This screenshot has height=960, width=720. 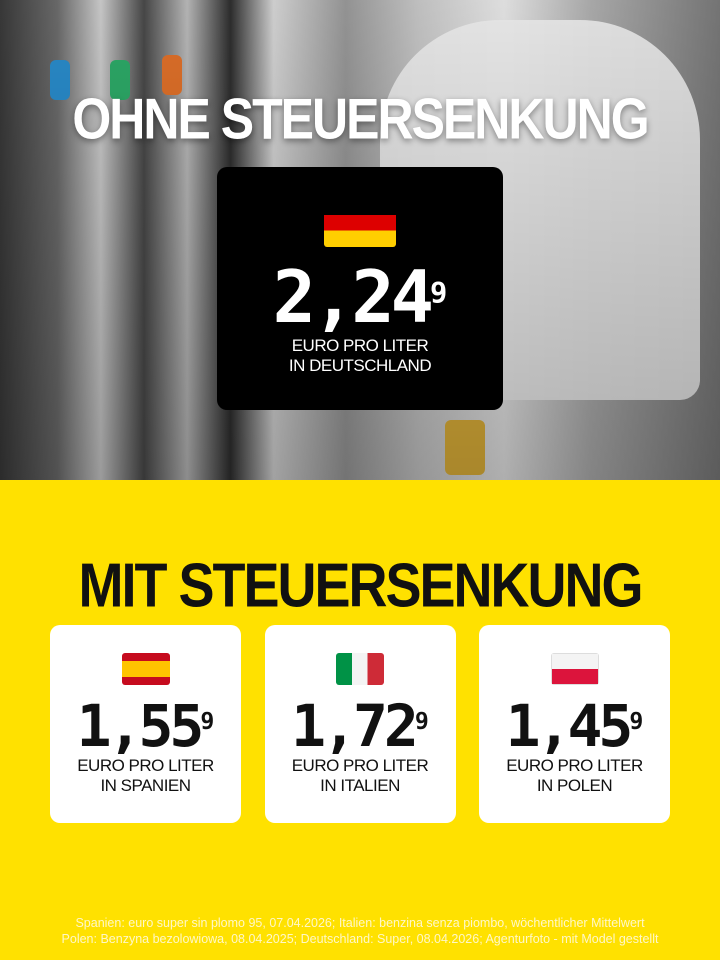 I want to click on headline-top: OHNE STEUERSENKUNG, so click(x=360, y=119).